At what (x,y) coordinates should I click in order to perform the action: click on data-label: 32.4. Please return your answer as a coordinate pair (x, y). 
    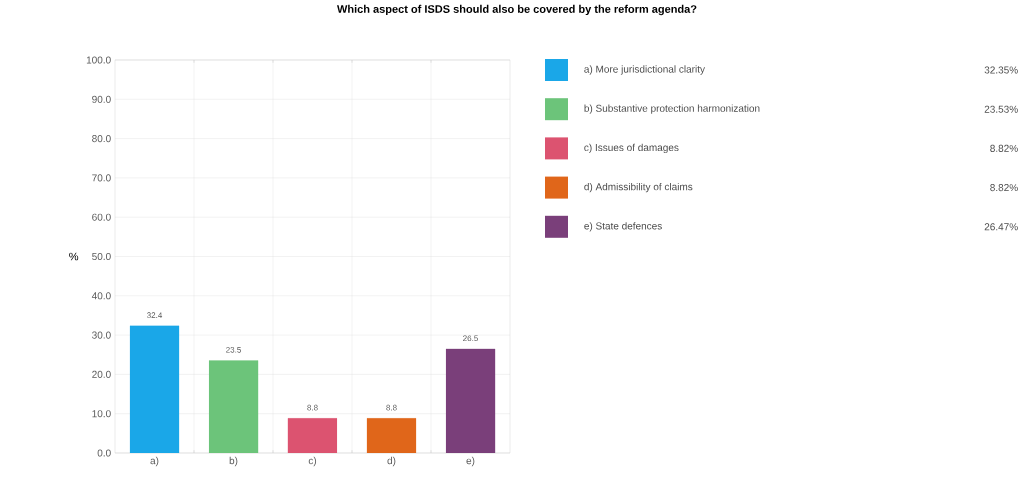
    Looking at the image, I should click on (155, 315).